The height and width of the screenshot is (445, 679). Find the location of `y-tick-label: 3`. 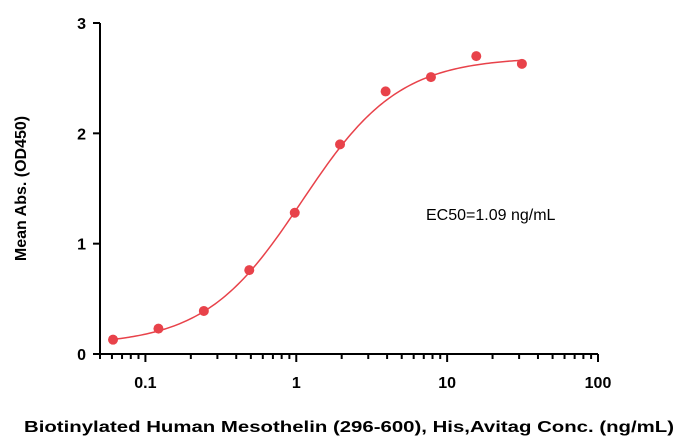

y-tick-label: 3 is located at coordinates (81, 24).